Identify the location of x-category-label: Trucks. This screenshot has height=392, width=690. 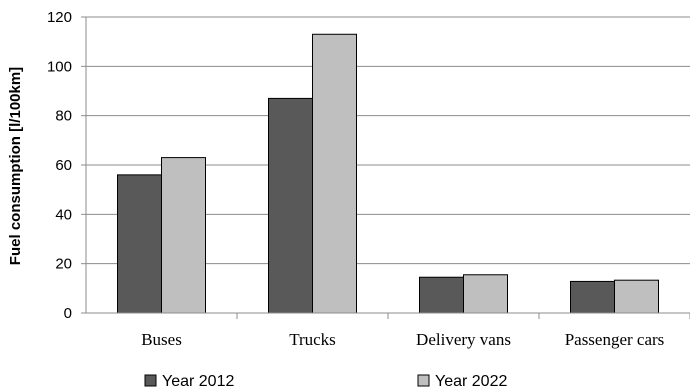
(312, 339).